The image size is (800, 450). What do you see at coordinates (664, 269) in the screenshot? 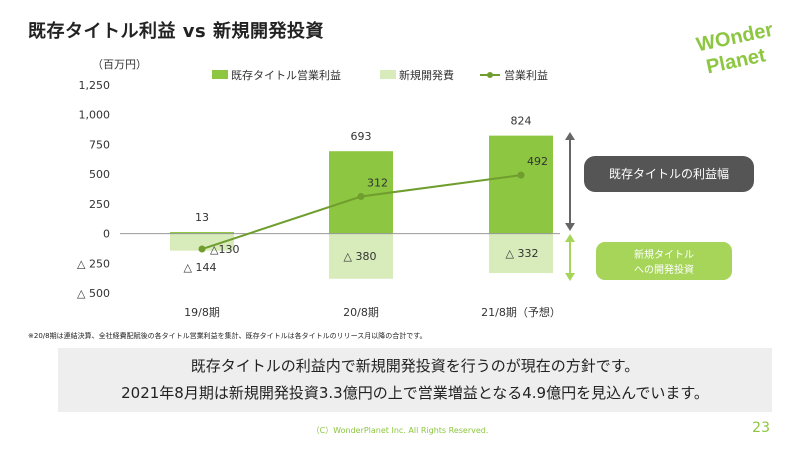
I see `development-investment-callout-line-2: への開発投資` at bounding box center [664, 269].